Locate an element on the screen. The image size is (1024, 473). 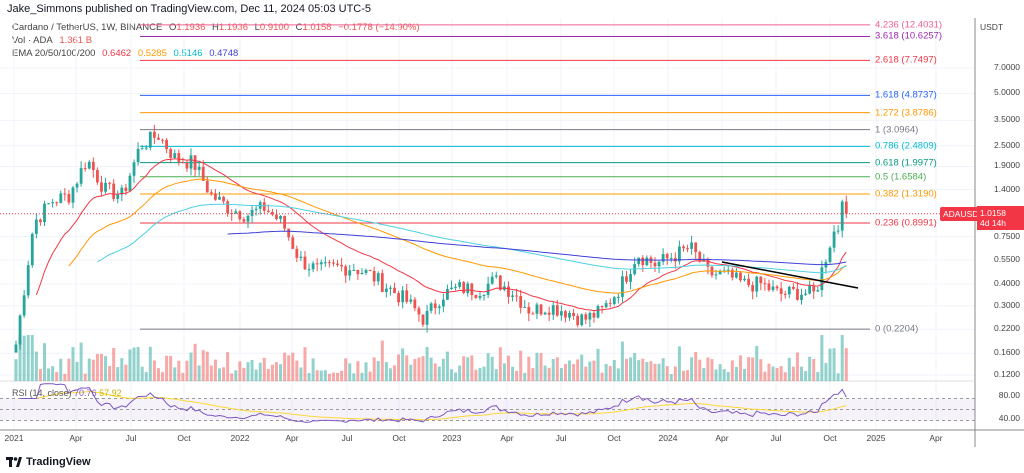
ema200-value: 0.4748 is located at coordinates (224, 53).